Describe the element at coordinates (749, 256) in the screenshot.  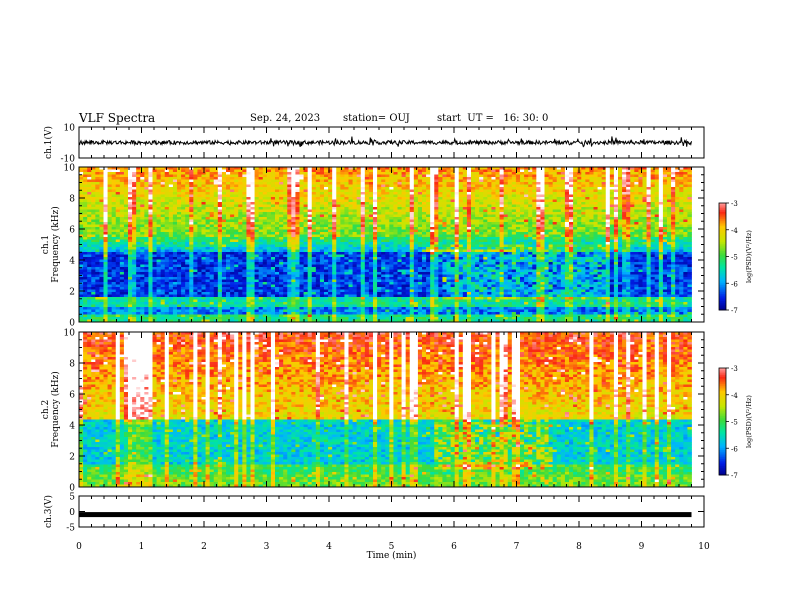
I see `ch1-spectrogram-colorbar-label: log(PSD)(V²/Hz)` at that location.